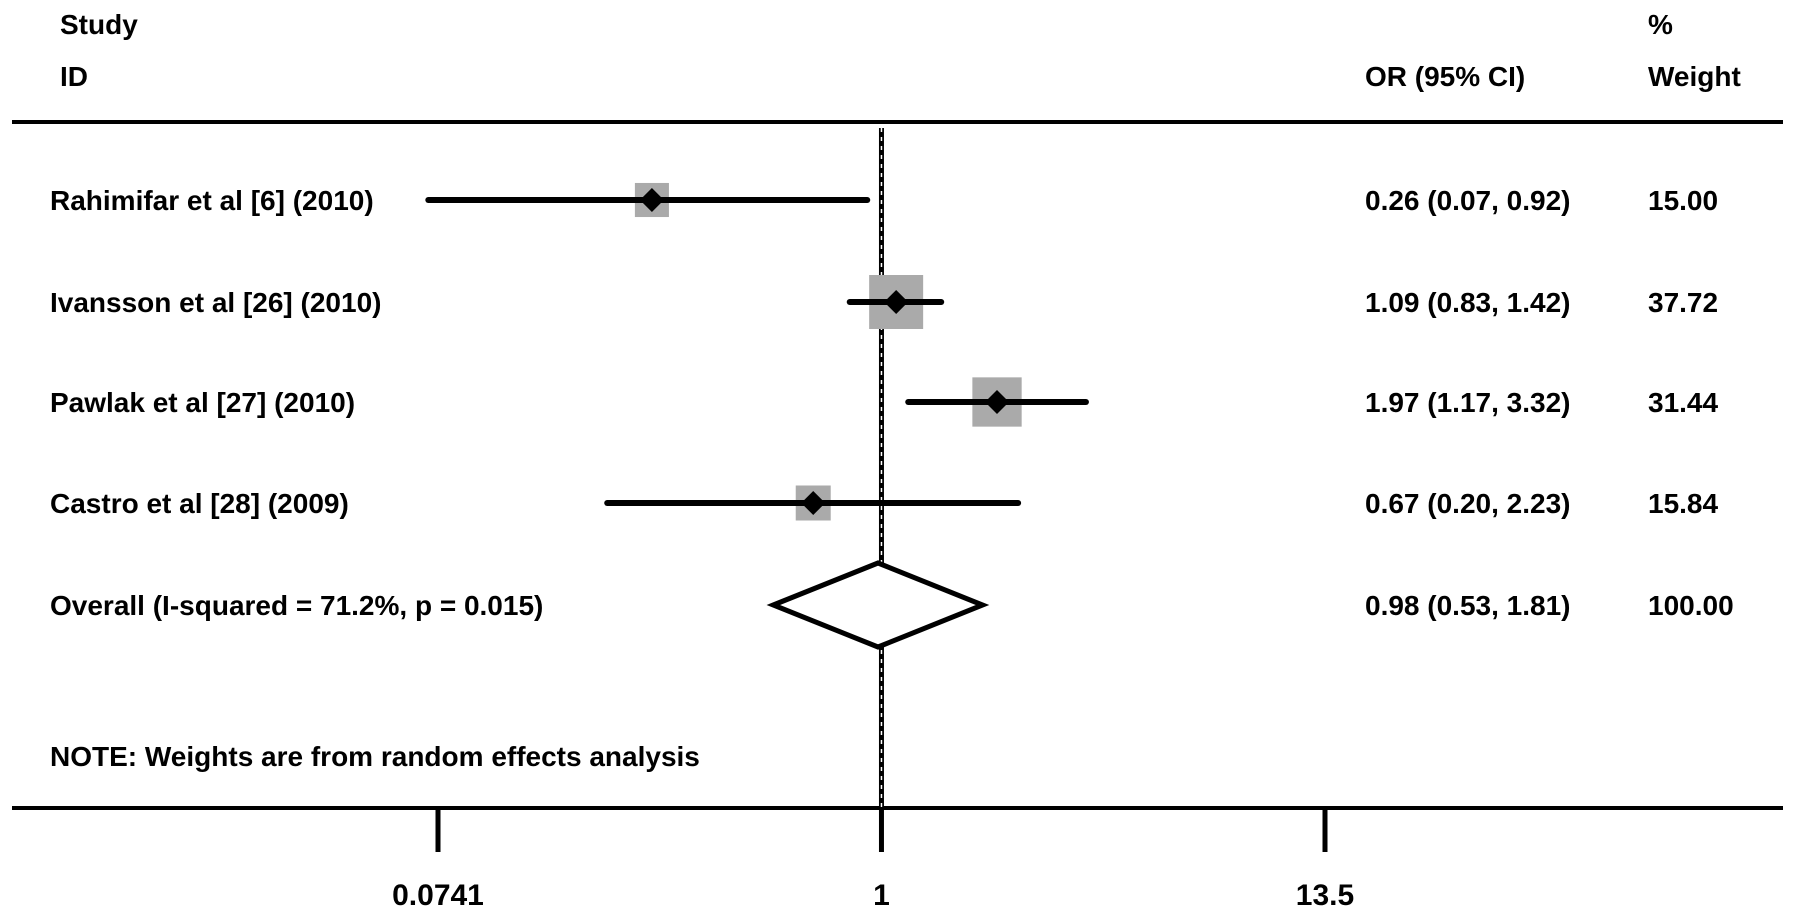  What do you see at coordinates (99, 24) in the screenshot?
I see `header-study: Study` at bounding box center [99, 24].